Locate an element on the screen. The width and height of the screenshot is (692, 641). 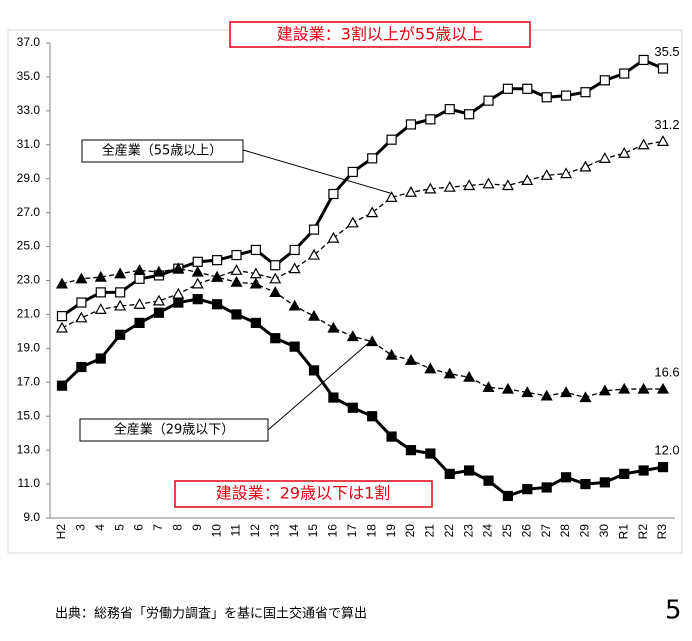
x-tick-label: 16 is located at coordinates (333, 531).